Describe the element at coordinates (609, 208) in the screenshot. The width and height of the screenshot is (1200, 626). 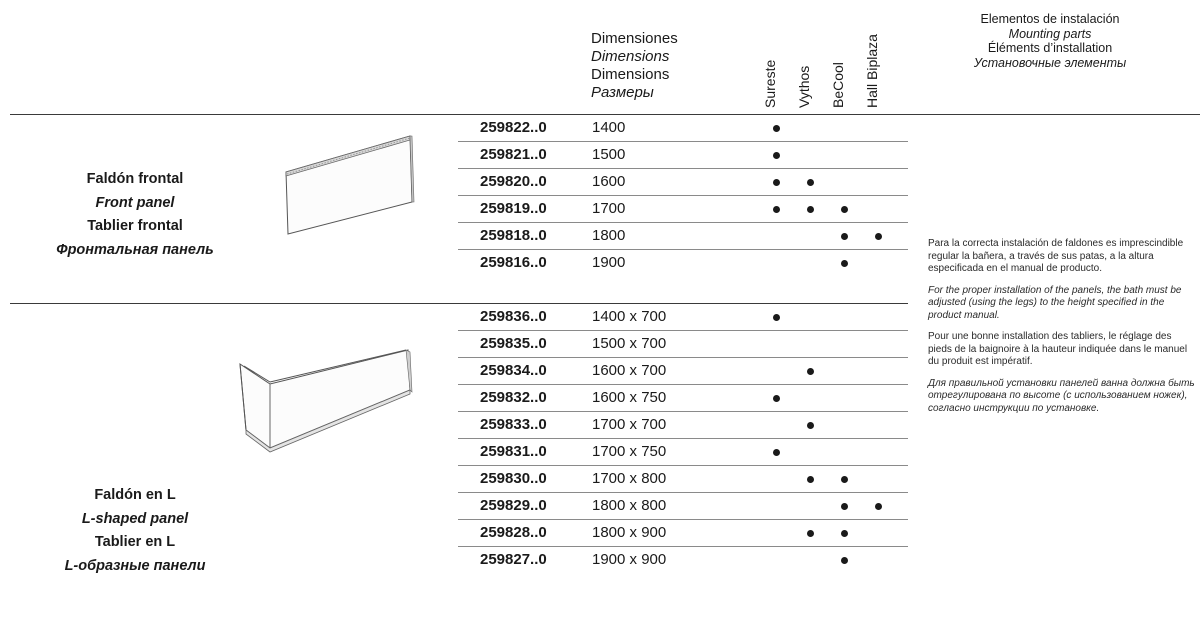
I see `dimension-value: 1700` at that location.